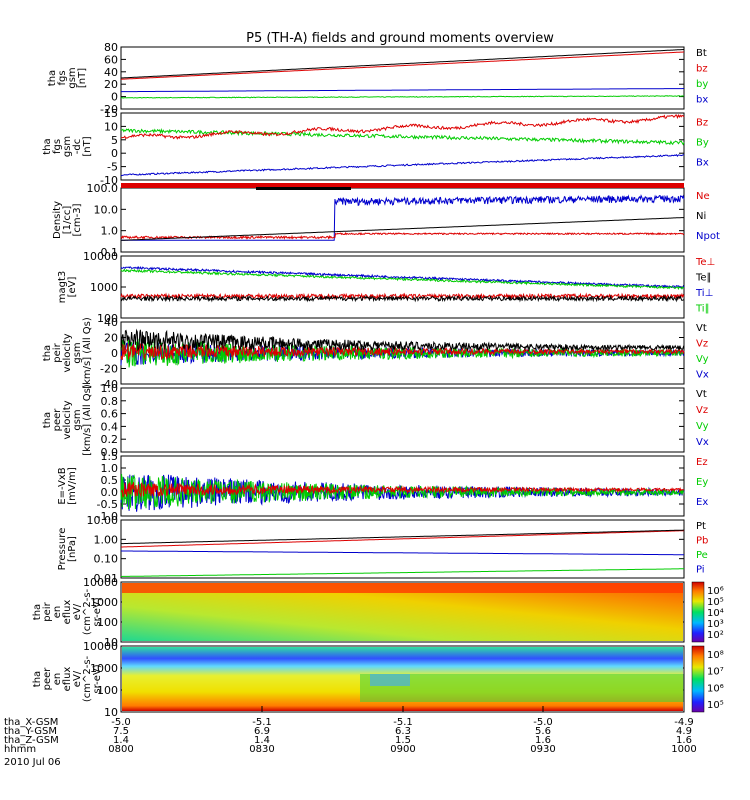 This screenshot has height=800, width=750. I want to click on panel-efield: 1.51.00.50.0-0.5-1.0 E=-VxB [mV/m] Ez Ey Ex, so click(382, 486).